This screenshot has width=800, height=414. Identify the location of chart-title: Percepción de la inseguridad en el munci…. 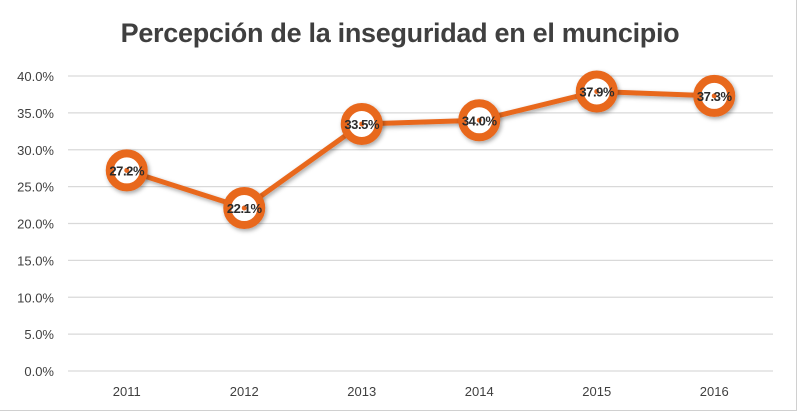
(400, 33).